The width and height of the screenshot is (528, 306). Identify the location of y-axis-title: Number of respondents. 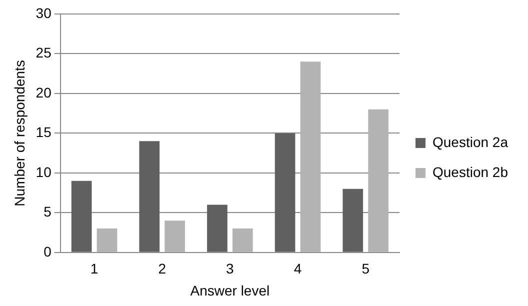
(19, 133).